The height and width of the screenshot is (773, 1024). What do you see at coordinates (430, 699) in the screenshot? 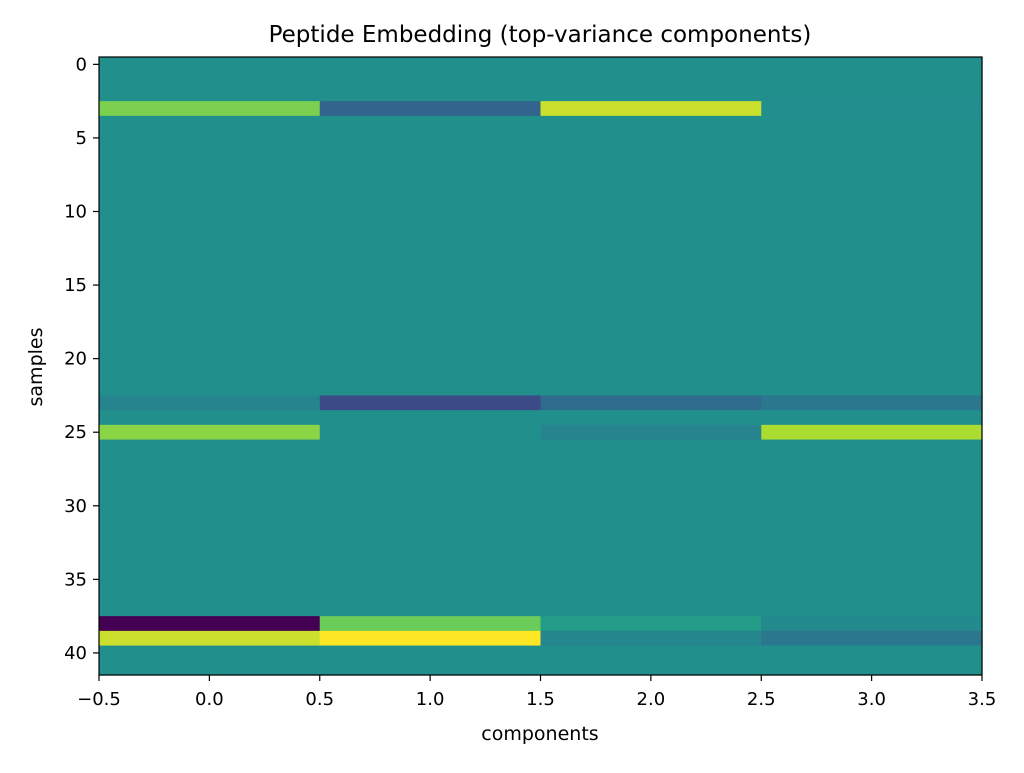
I see `x-tick-label: 1.0` at bounding box center [430, 699].